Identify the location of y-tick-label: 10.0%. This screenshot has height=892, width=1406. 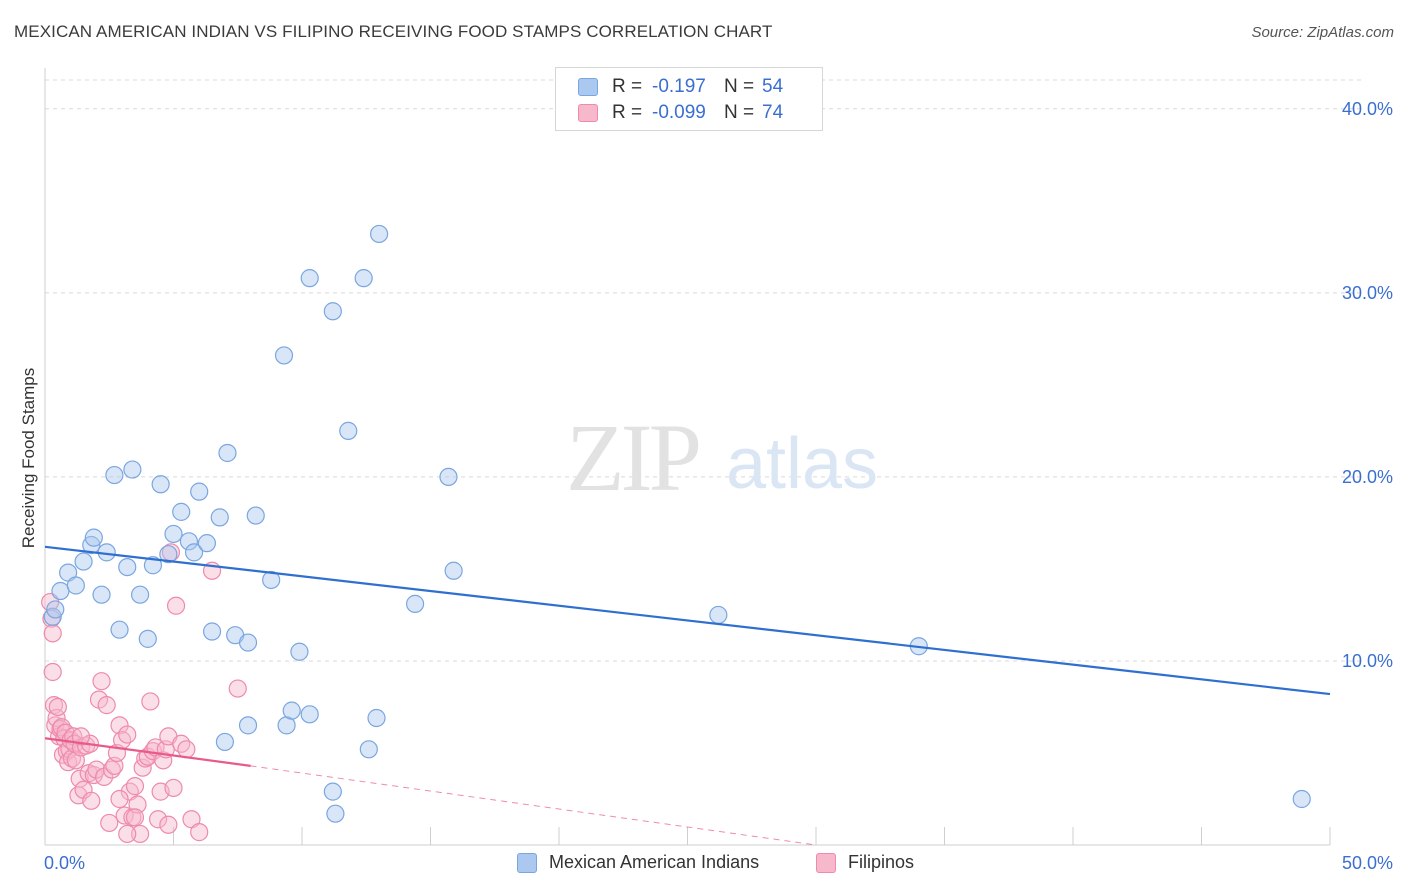
(1367, 661).